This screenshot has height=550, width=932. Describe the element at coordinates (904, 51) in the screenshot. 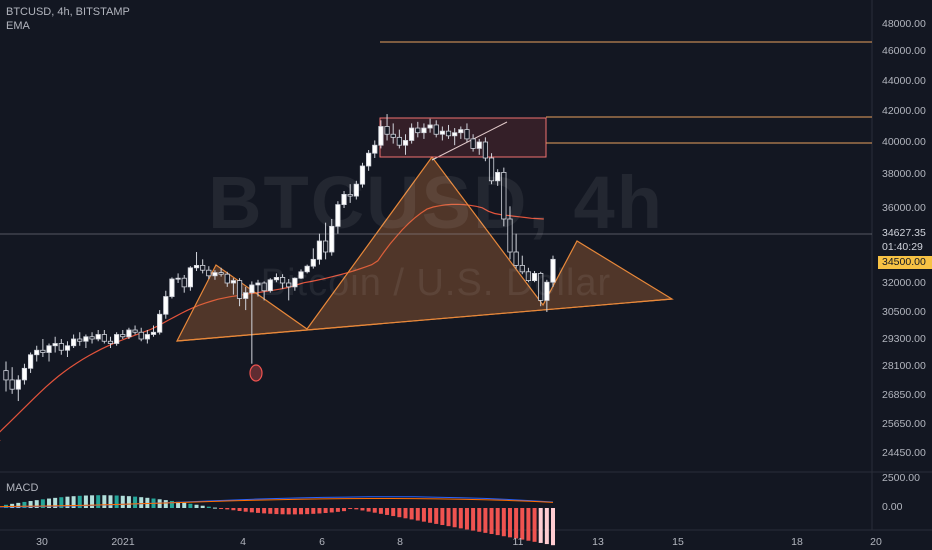

I see `price-tick-label: 46000.00` at that location.